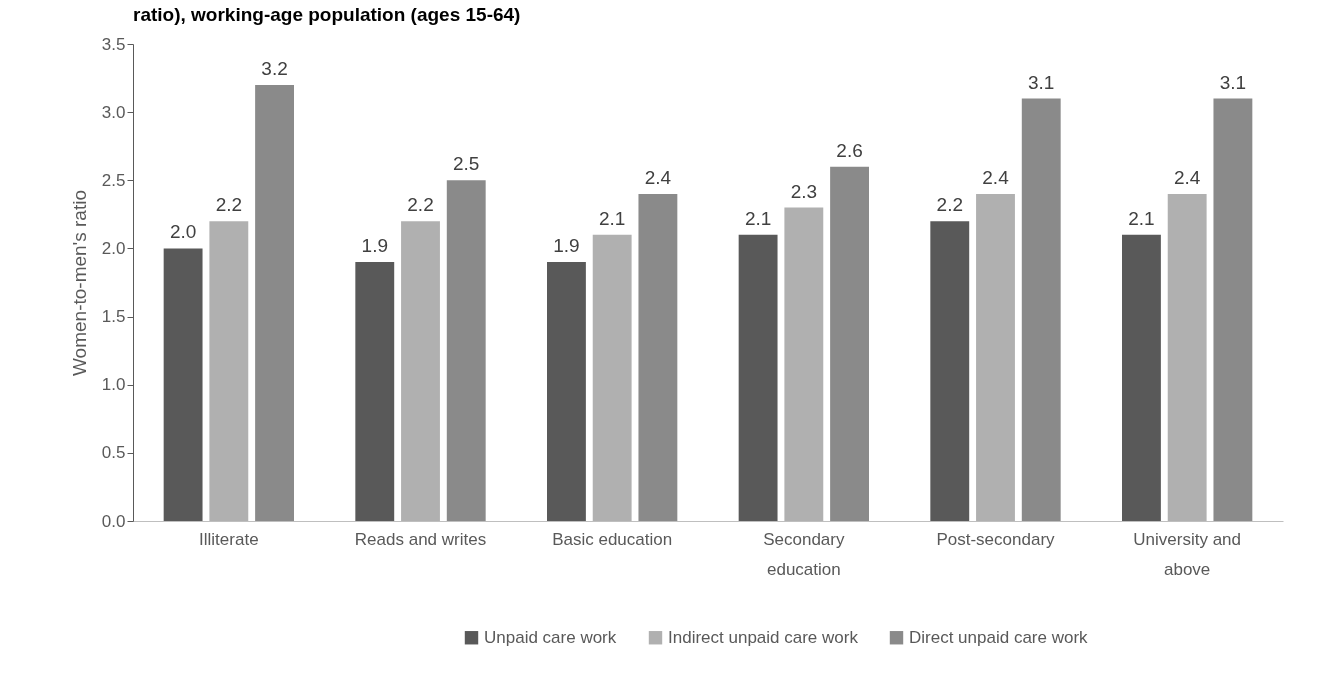 The width and height of the screenshot is (1321, 697). I want to click on y-tick-label: 2.5, so click(113, 180).